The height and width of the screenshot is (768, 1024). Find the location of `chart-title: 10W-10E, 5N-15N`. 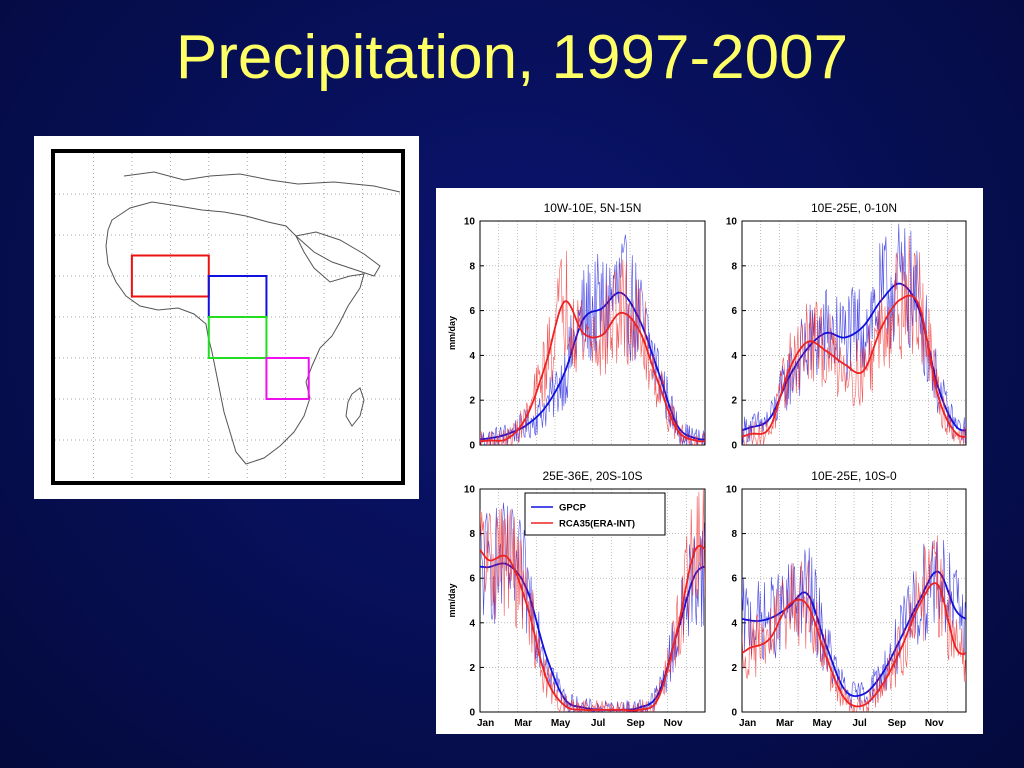

chart-title: 10W-10E, 5N-15N is located at coordinates (593, 208).